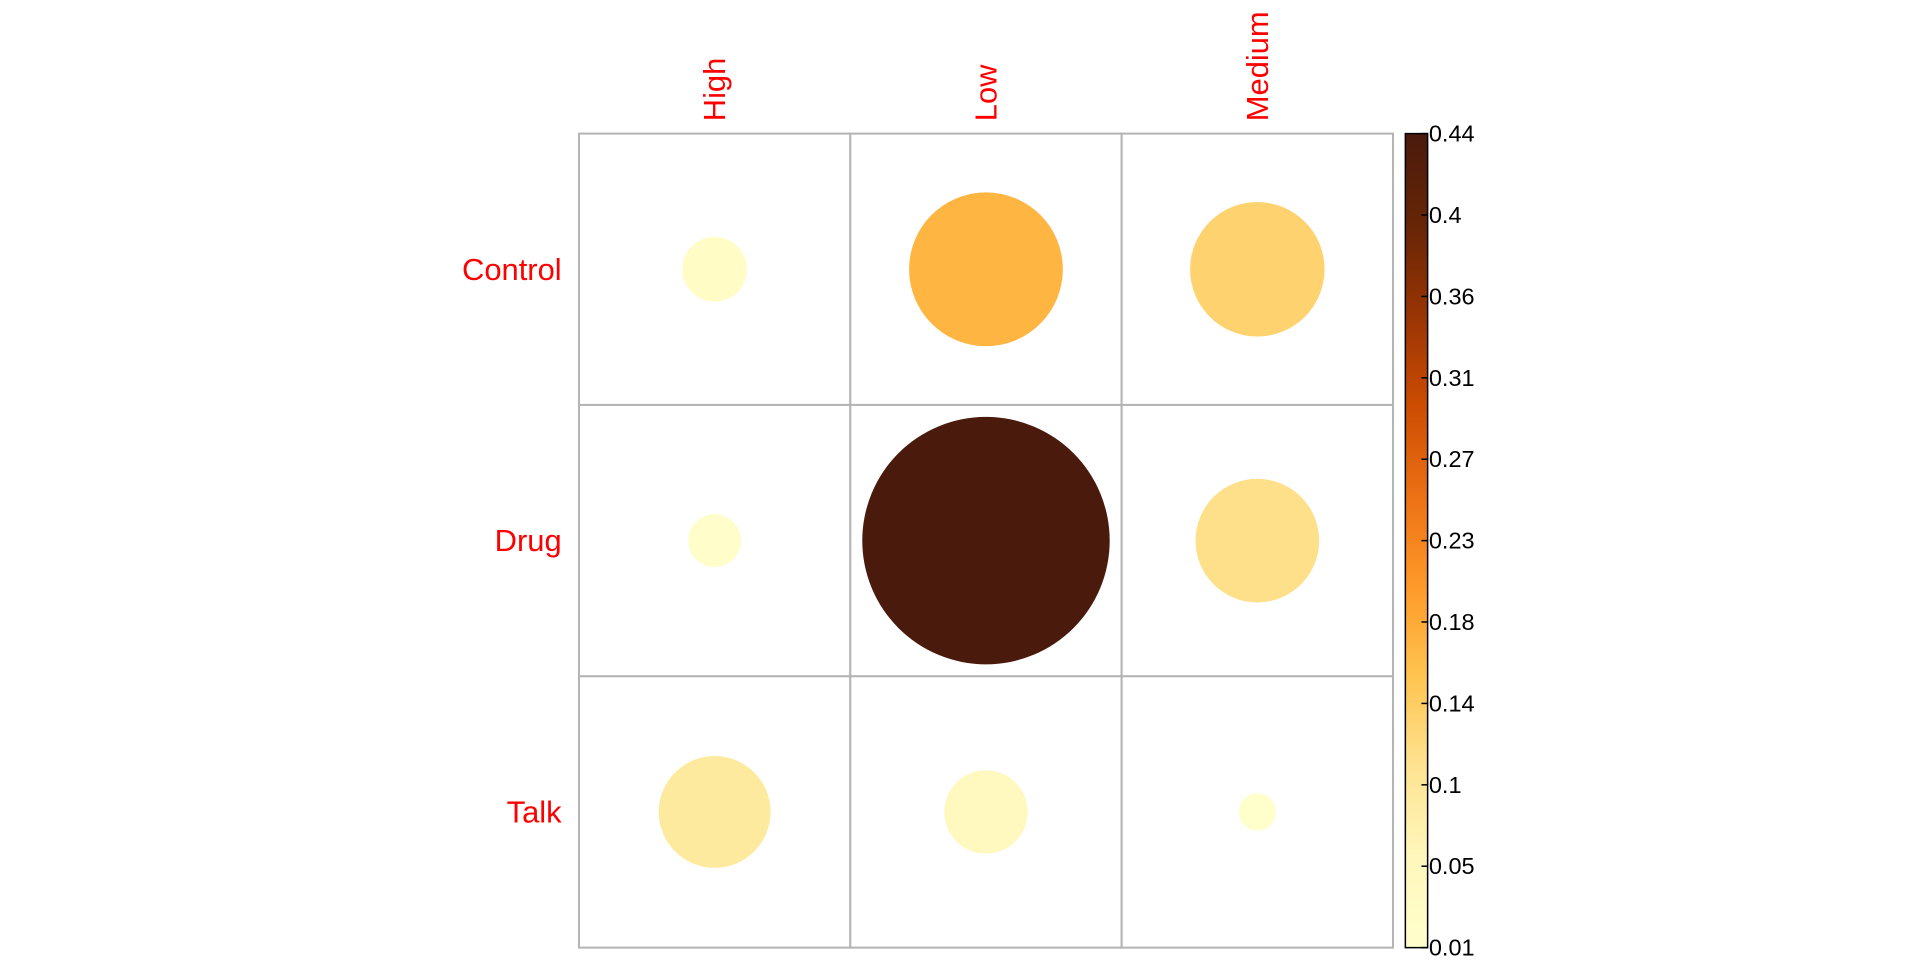 This screenshot has height=965, width=1920. Describe the element at coordinates (535, 811) in the screenshot. I see `row-label-talk: Talk` at that location.